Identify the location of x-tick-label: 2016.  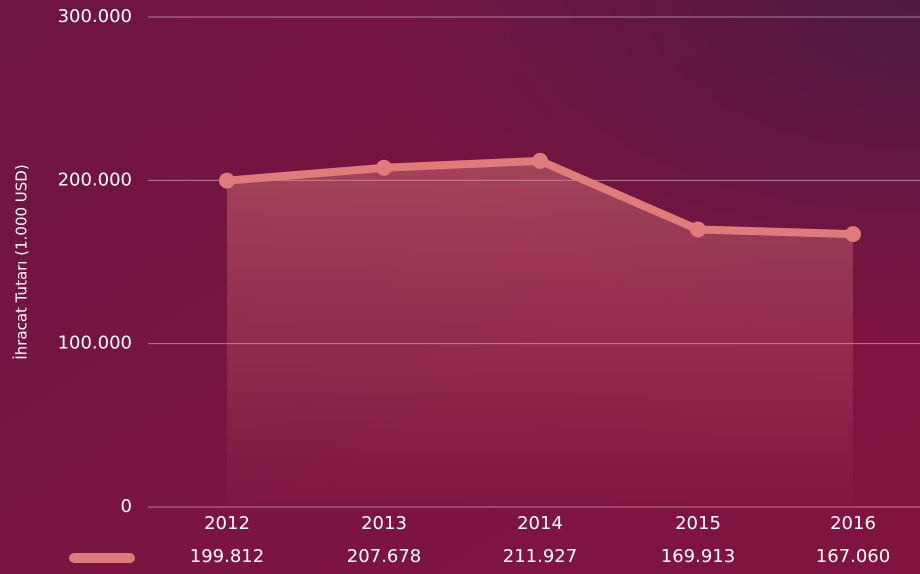
(853, 523).